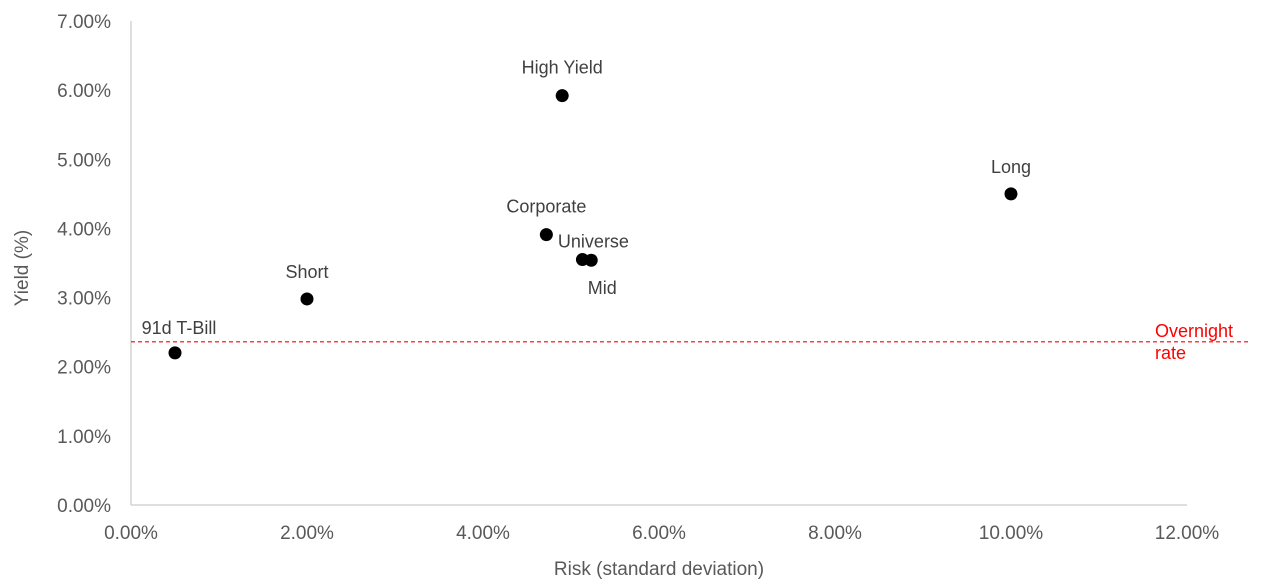 The height and width of the screenshot is (586, 1261). What do you see at coordinates (84, 22) in the screenshot?
I see `y-tick-label: 7.00%` at bounding box center [84, 22].